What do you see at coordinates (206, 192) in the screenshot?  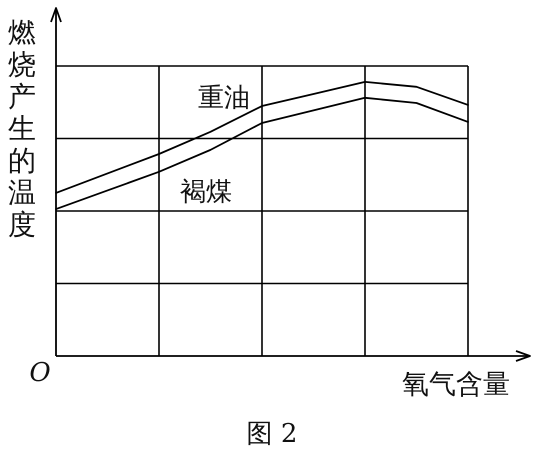 I see `series-label: 褐煤` at bounding box center [206, 192].